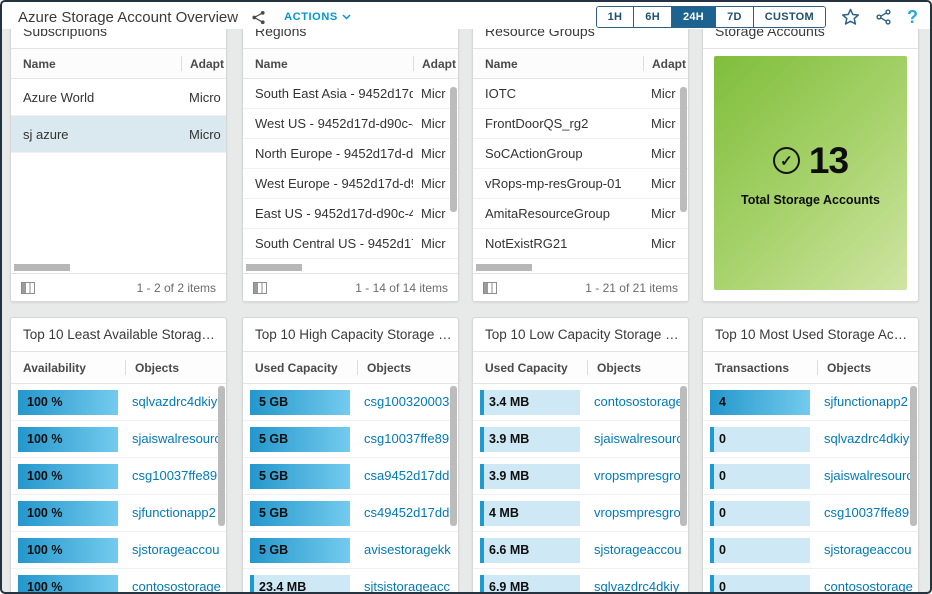  What do you see at coordinates (810, 173) in the screenshot?
I see `storage-accounts-scoreboard: ✓ 13 Total Storage Accounts` at bounding box center [810, 173].